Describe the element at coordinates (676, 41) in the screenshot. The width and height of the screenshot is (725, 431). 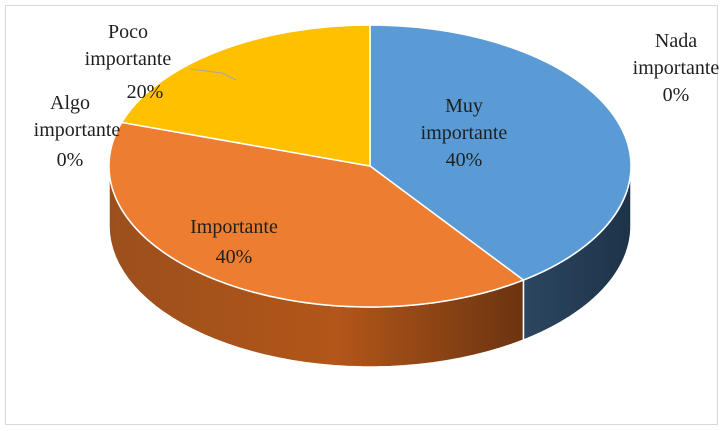
I see `data-label-text: Nada` at that location.